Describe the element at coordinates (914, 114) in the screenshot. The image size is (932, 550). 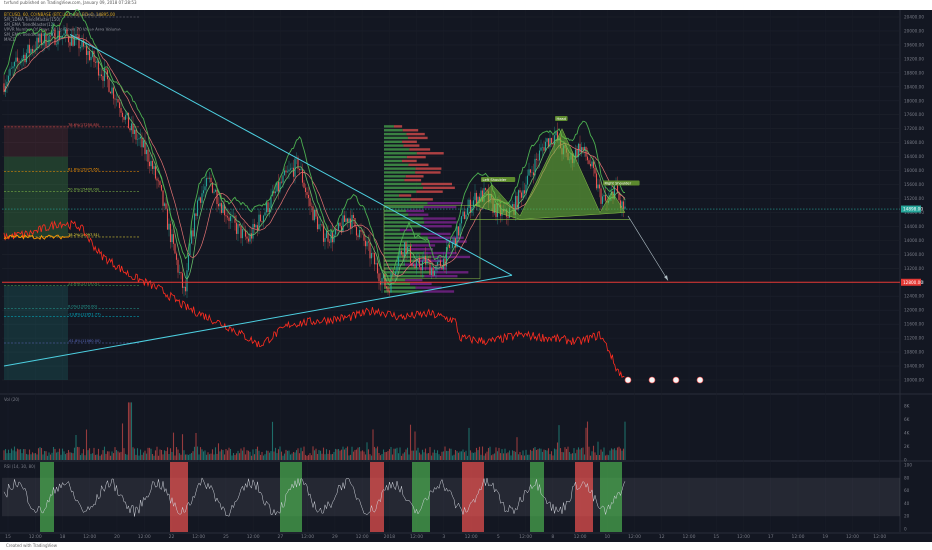
I see `price-tick-label: 17600.00` at that location.